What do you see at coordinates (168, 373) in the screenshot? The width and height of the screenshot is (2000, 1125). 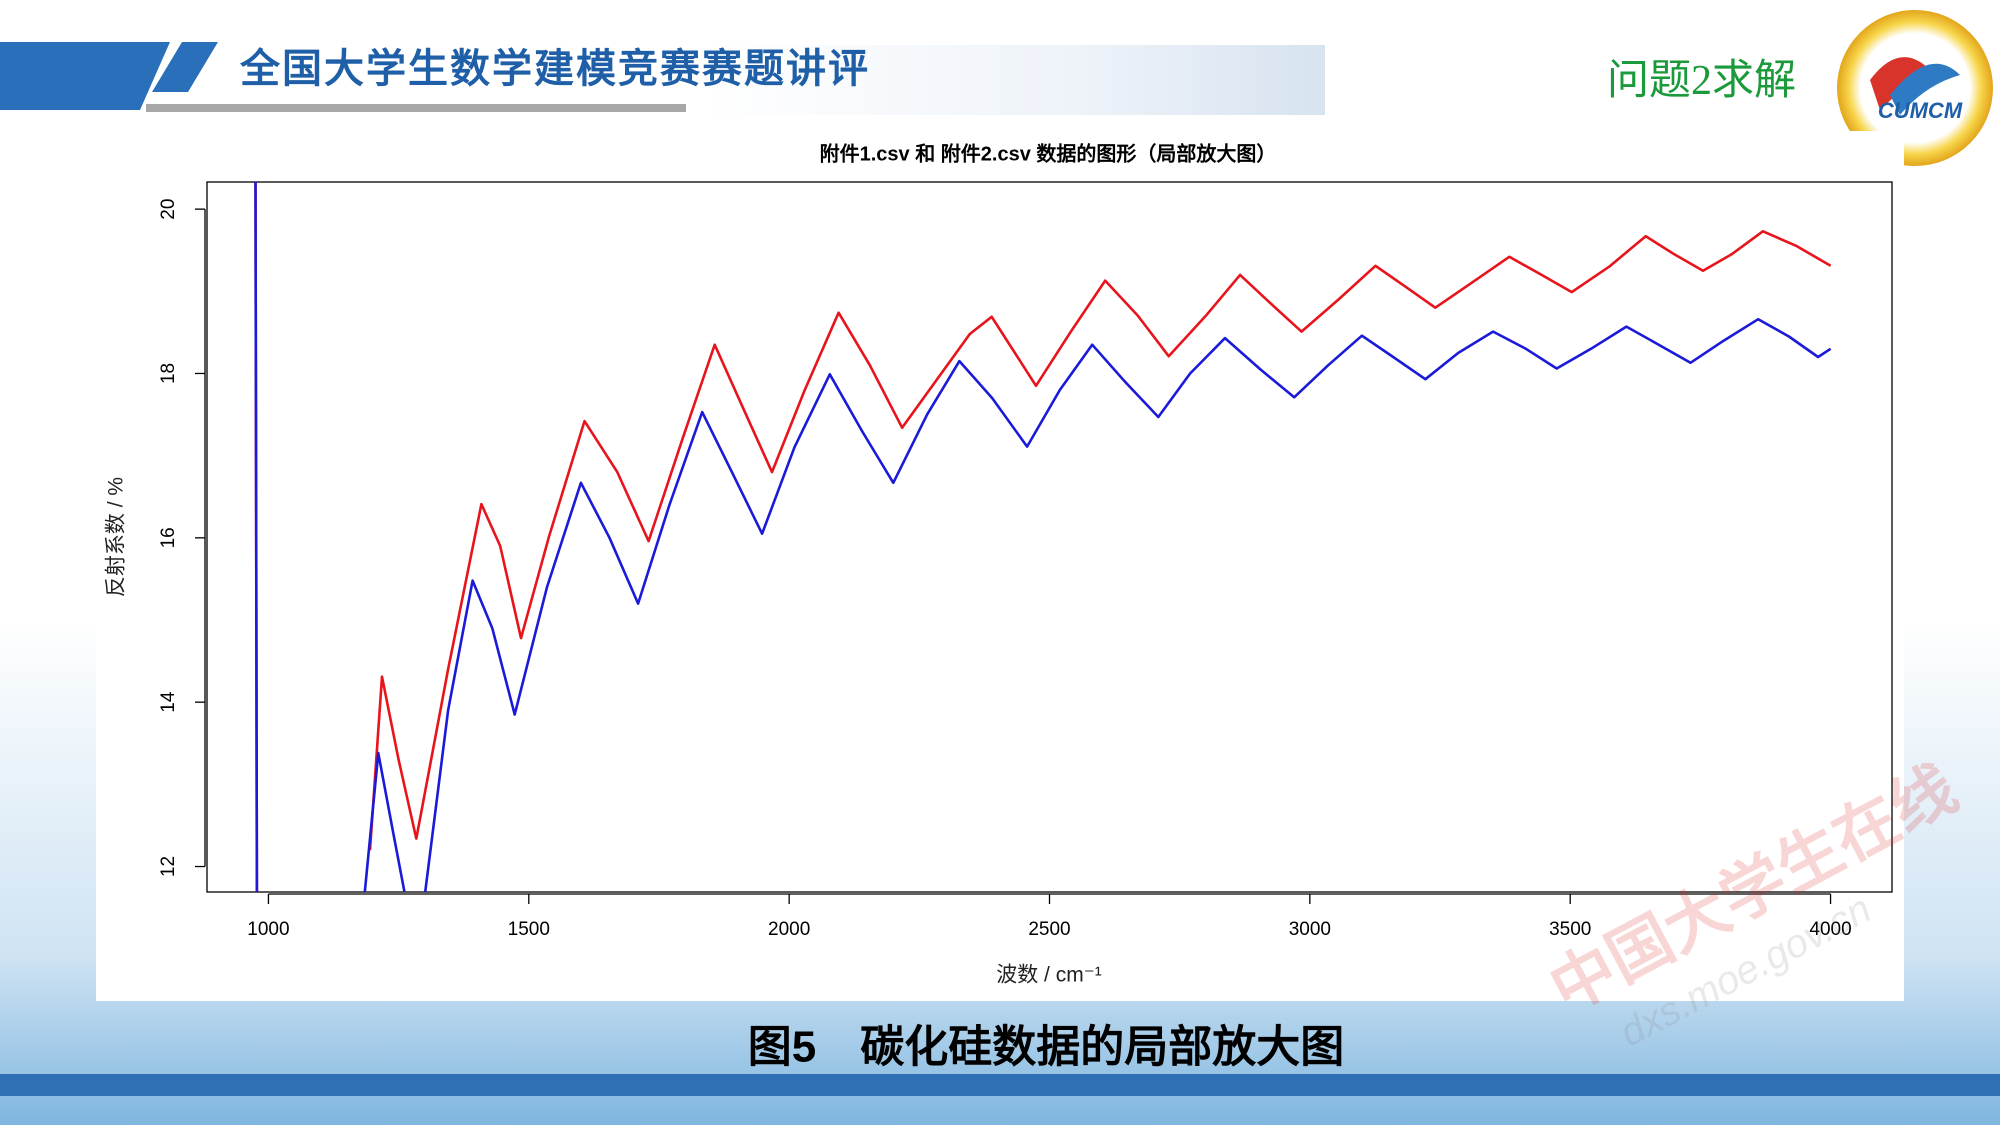 I see `y-tick-label: 18` at bounding box center [168, 373].